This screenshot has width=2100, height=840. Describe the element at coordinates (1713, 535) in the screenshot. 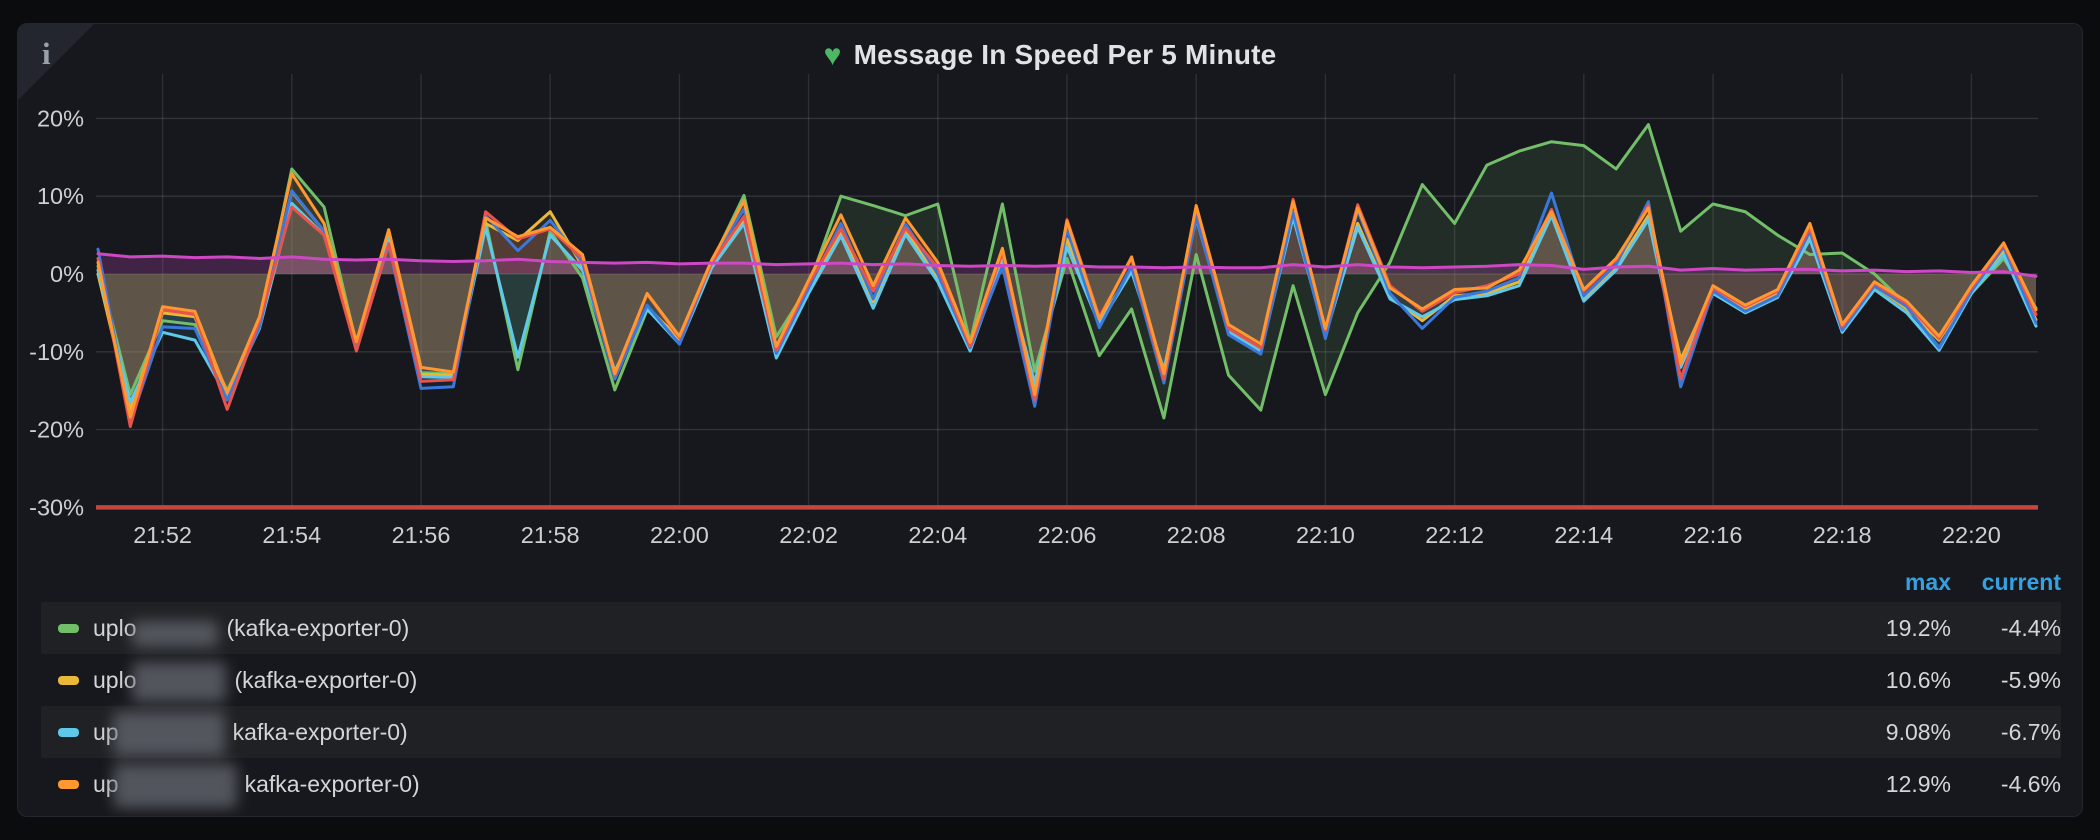

I see `x-axis-label: 22:16` at that location.